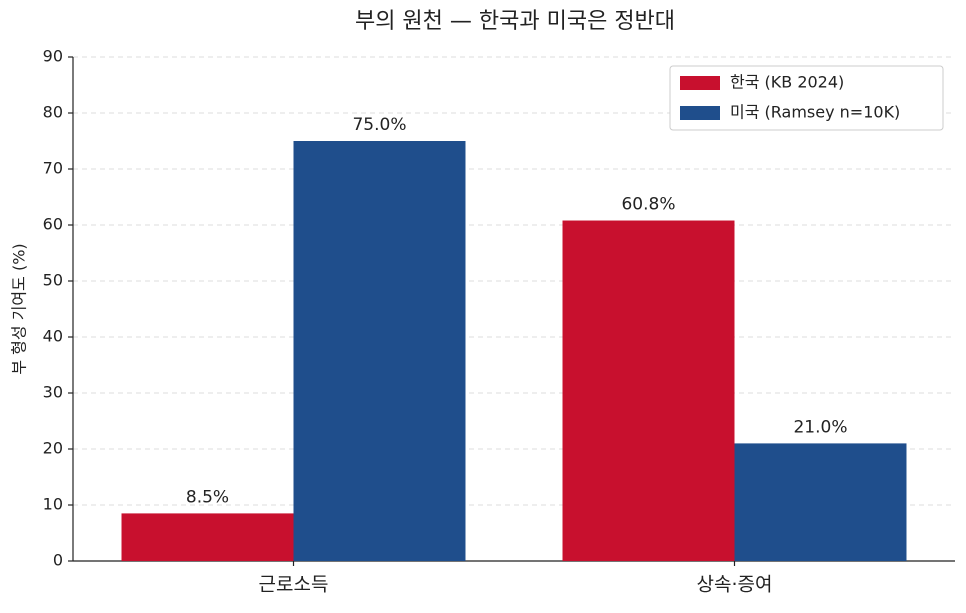 This screenshot has width=966, height=613. Describe the element at coordinates (820, 427) in the screenshot. I see `value-label: 21.0%` at that location.